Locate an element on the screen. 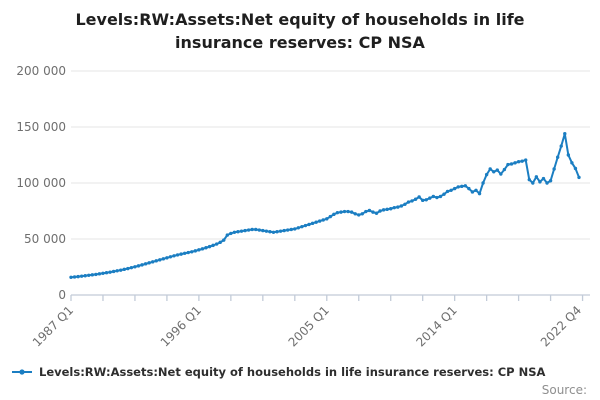 This screenshot has width=600, height=400. y-axis-label: 150 000 is located at coordinates (41, 127).